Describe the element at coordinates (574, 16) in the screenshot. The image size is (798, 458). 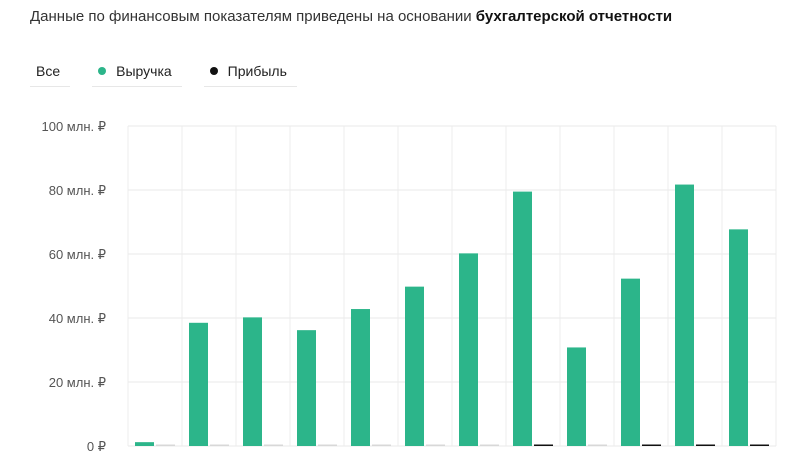
I see `header-note-bold: бухгалтерской отчетности` at that location.